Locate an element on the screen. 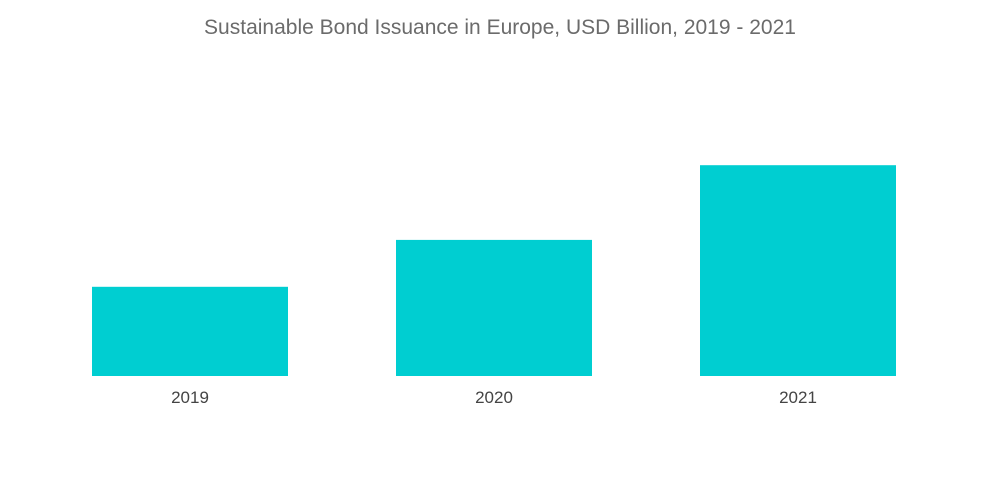  x-tick-label-2020: 2020 is located at coordinates (494, 397).